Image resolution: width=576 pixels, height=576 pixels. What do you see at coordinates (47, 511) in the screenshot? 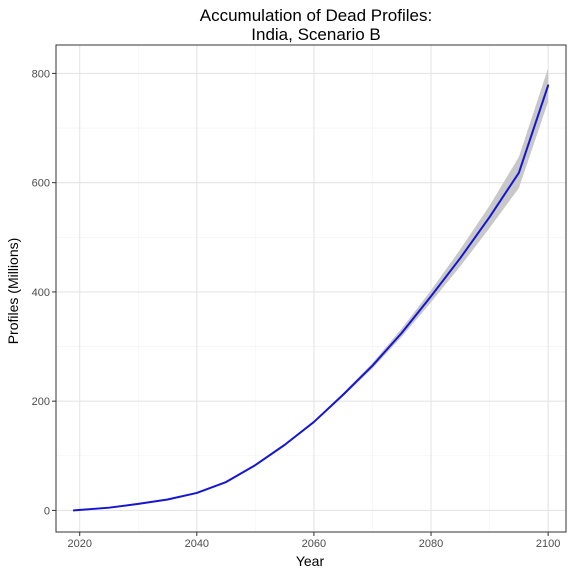
I see `y-tick-label: 0` at bounding box center [47, 511].